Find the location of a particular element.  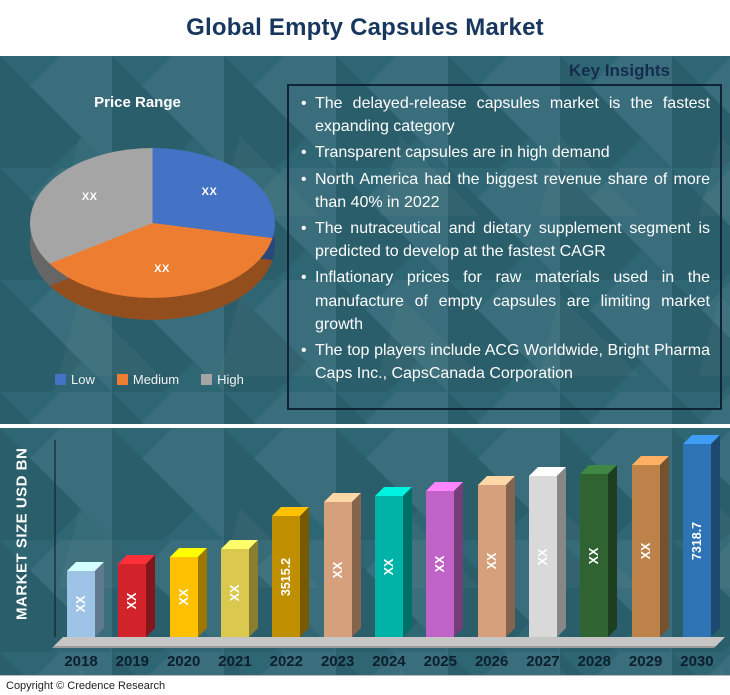

x-axis-label-2024: 2024 is located at coordinates (389, 661).